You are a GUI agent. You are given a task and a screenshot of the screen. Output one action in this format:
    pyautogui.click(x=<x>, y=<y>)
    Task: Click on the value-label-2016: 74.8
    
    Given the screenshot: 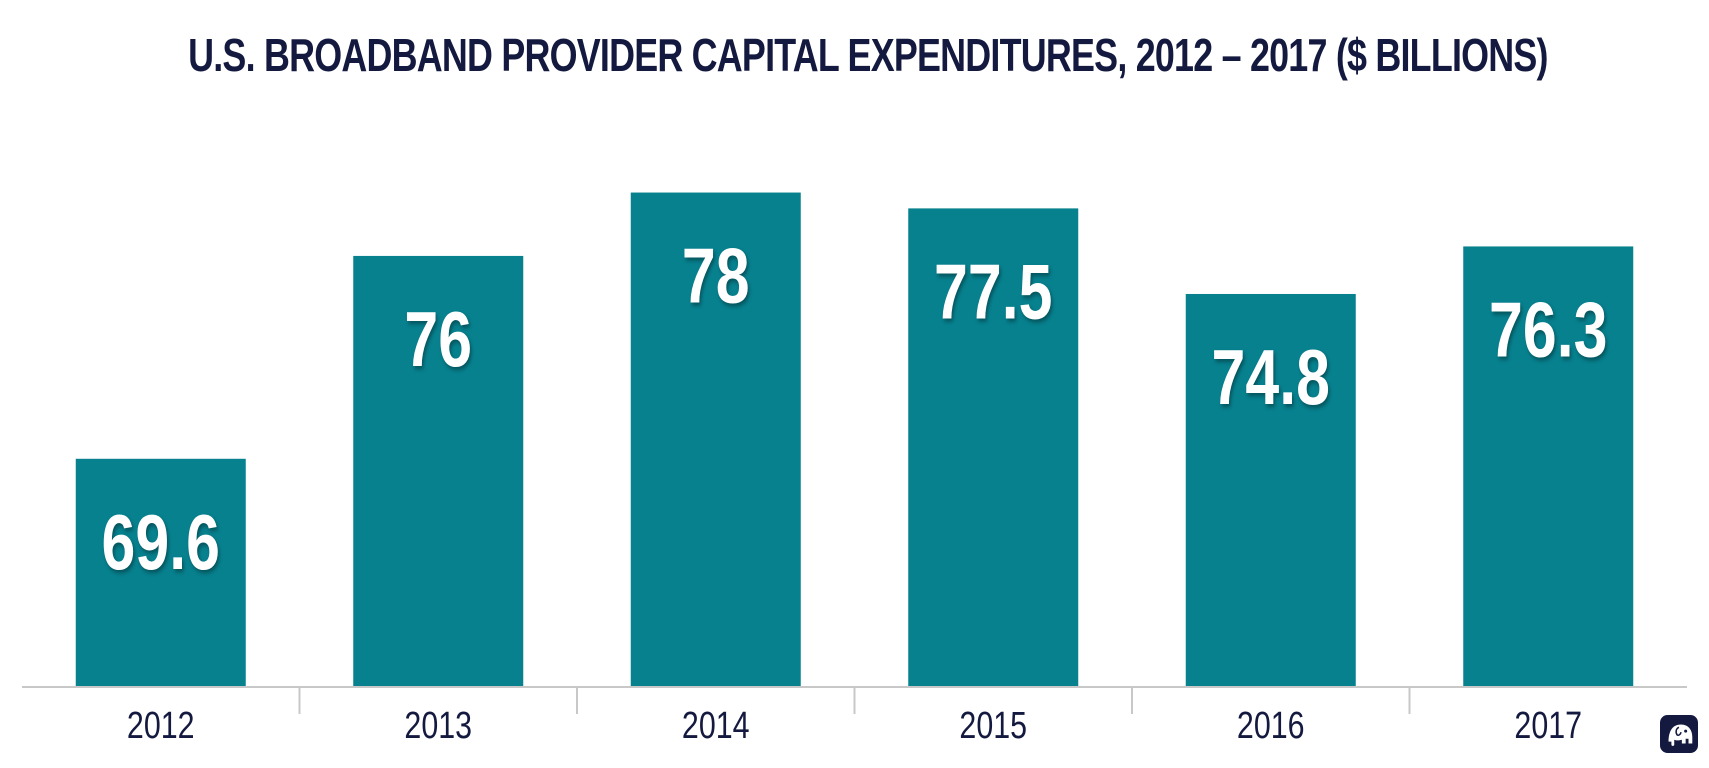 What is the action you would take?
    pyautogui.click(x=1271, y=377)
    